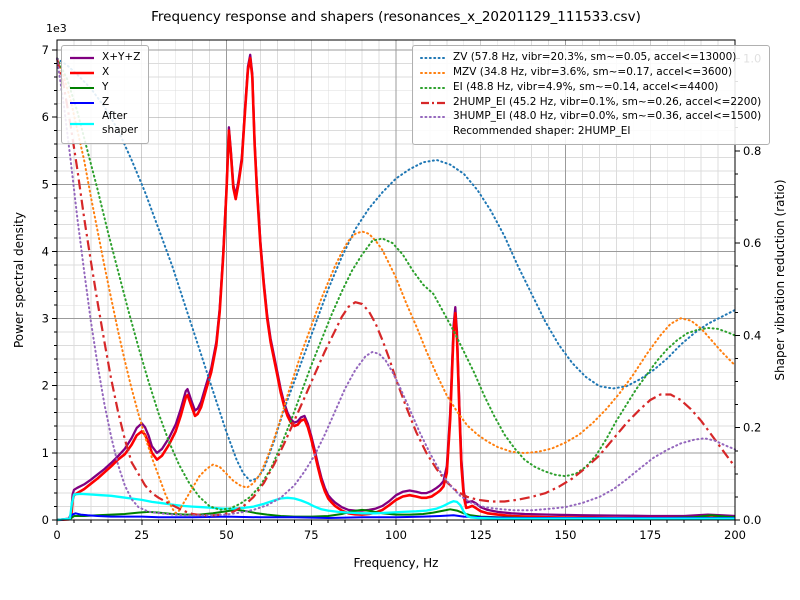 This screenshot has width=800, height=600. I want to click on tick-label: 1, so click(45, 453).